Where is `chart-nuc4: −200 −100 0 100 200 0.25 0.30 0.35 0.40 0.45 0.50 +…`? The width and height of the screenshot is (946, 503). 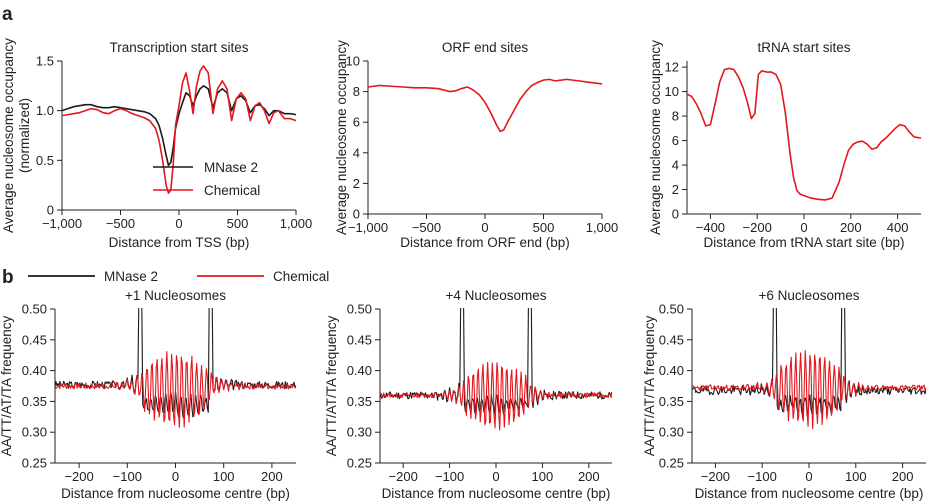 chart-nuc4: −200 −100 0 100 200 0.25 0.30 0.35 0.40 0.45 0.50 +… is located at coordinates (468, 394).